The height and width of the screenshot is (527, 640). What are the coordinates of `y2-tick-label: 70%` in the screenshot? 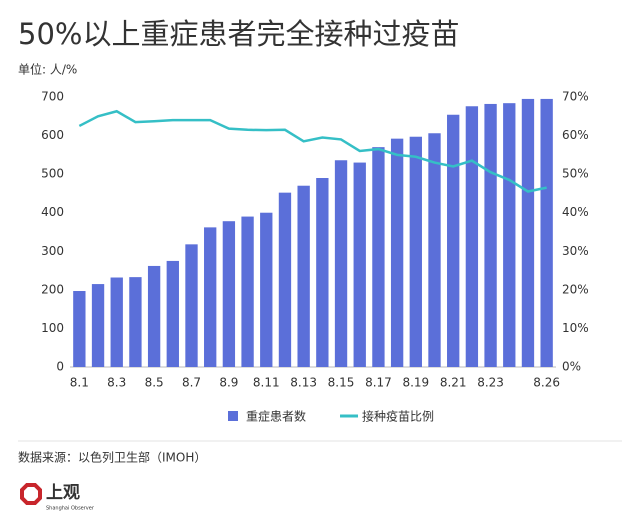 It's located at (575, 97).